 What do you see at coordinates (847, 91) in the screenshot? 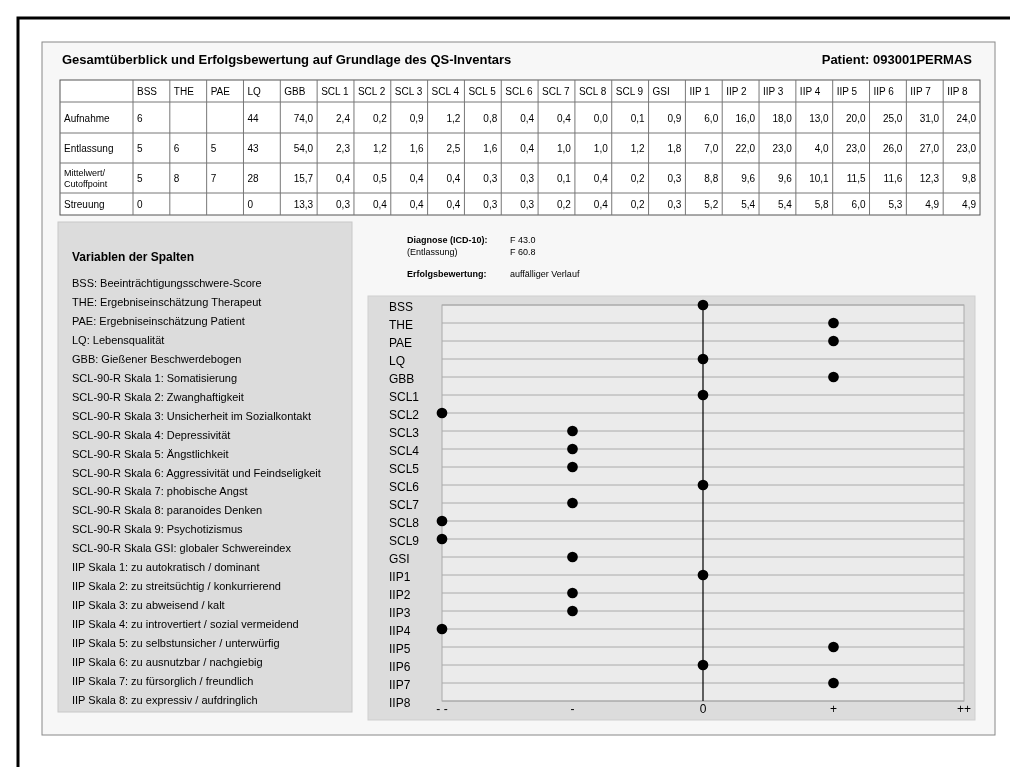
I see `category-label: IIP 5` at bounding box center [847, 91].